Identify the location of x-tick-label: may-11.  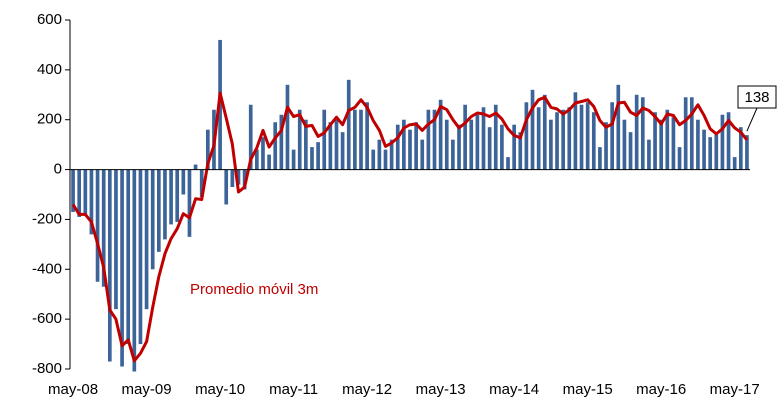
(293, 389).